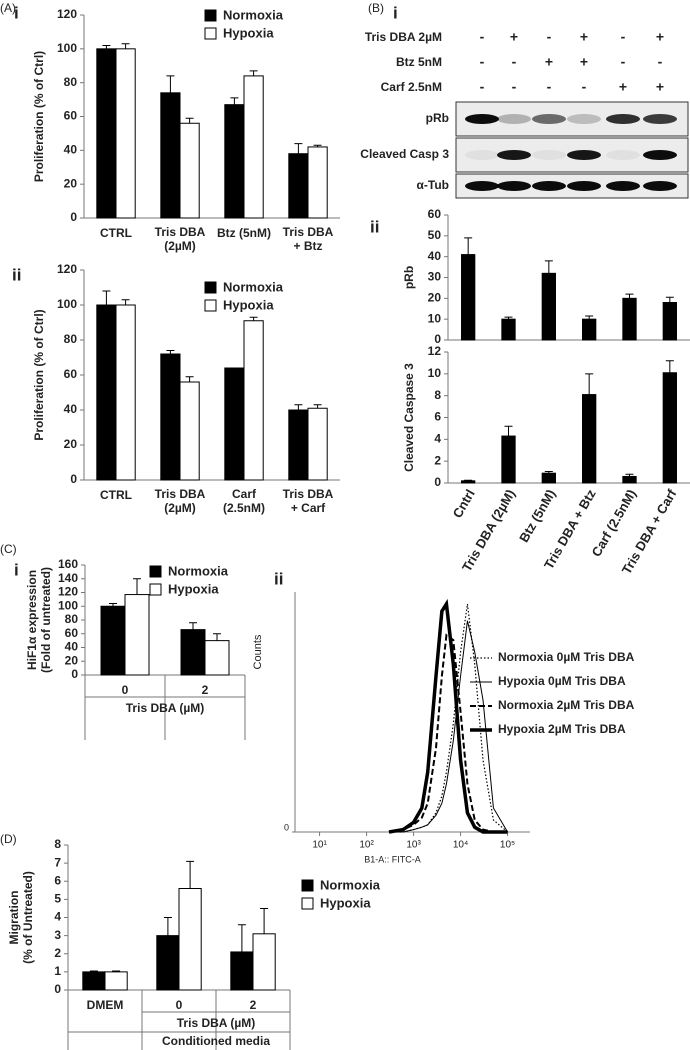  Describe the element at coordinates (71, 339) in the screenshot. I see `y-tick-label: 80` at that location.